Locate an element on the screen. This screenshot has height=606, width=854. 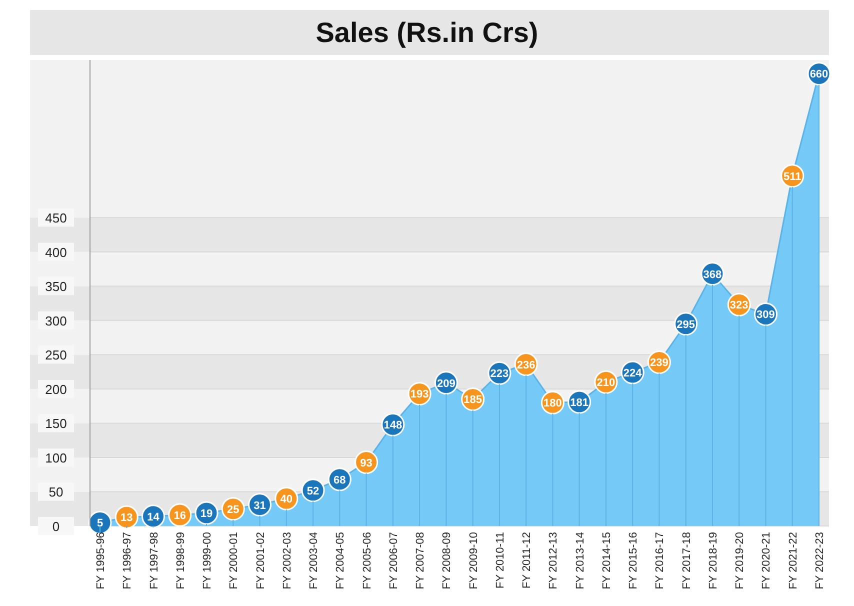
x-tick-label: FY 2016-17 is located at coordinates (660, 561).